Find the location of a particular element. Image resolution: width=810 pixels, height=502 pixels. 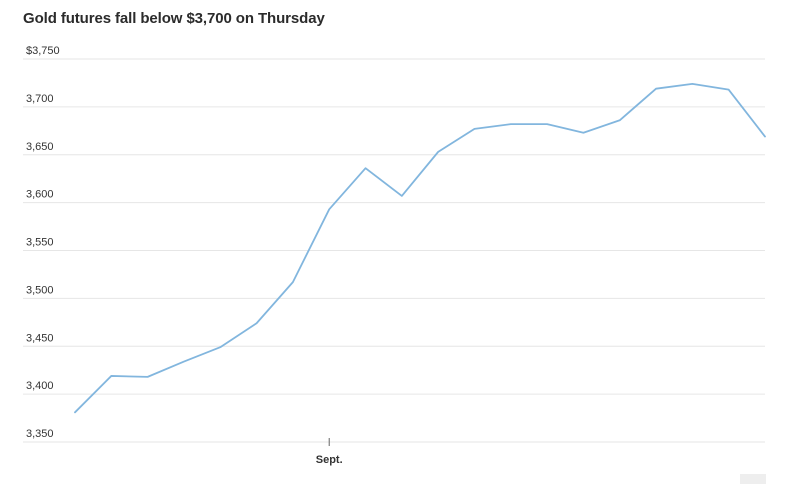

watermark-layer is located at coordinates (753, 479).